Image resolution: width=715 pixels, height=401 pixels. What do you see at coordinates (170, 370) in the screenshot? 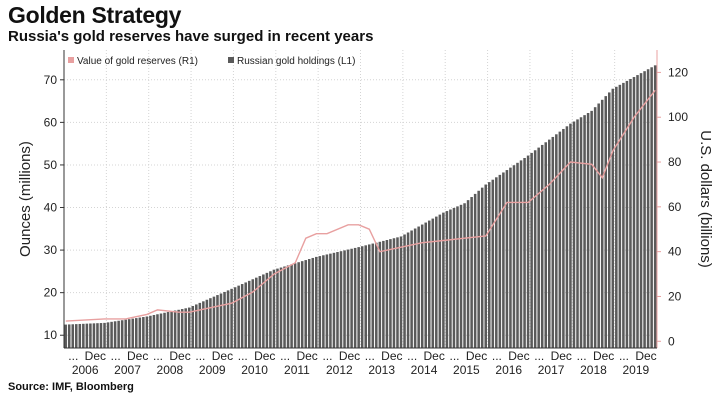
I see `x-year-label: 2008` at bounding box center [170, 370].